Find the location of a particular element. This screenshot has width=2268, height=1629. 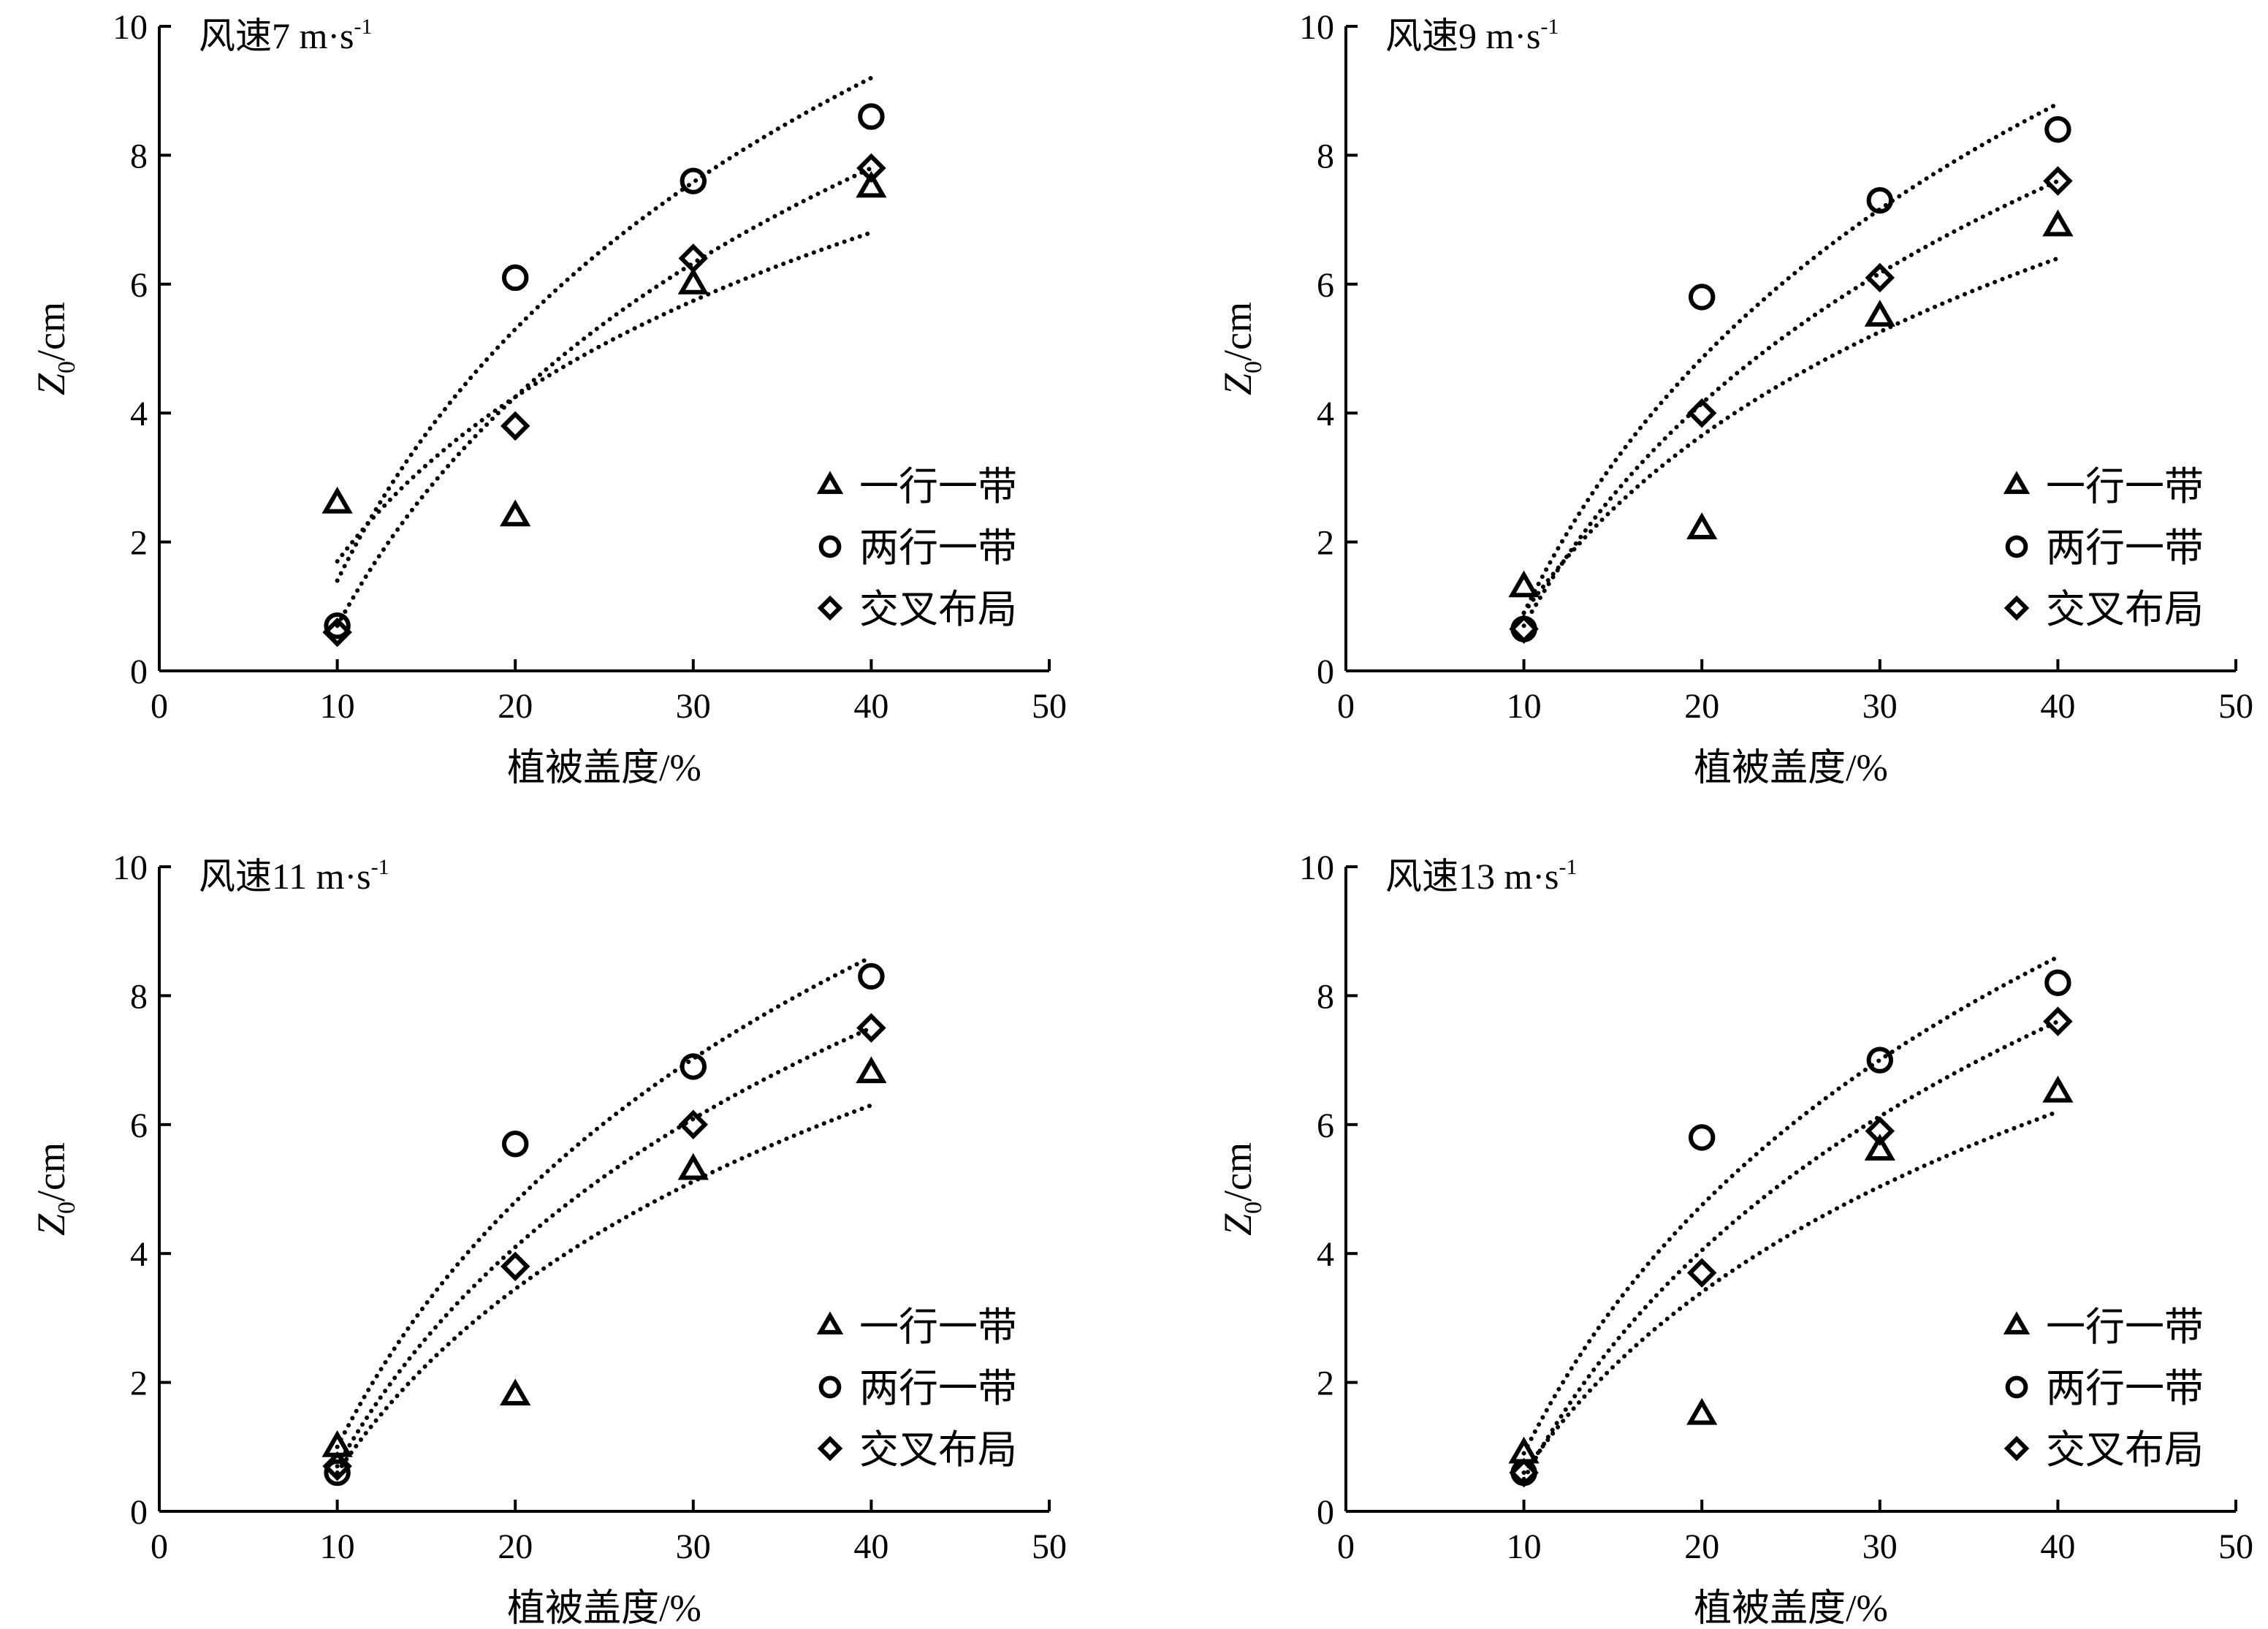

panel-title: 风速11 m·s-1 is located at coordinates (294, 876).